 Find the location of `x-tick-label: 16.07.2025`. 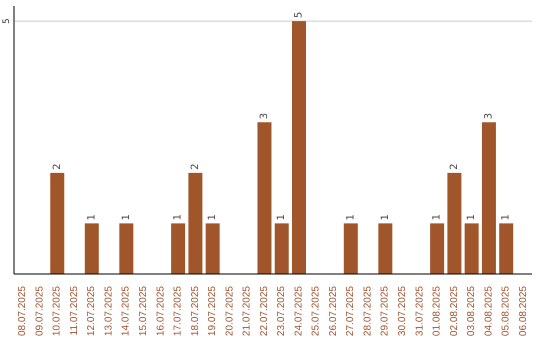

x-tick-label: 16.07.2025 is located at coordinates (160, 311).